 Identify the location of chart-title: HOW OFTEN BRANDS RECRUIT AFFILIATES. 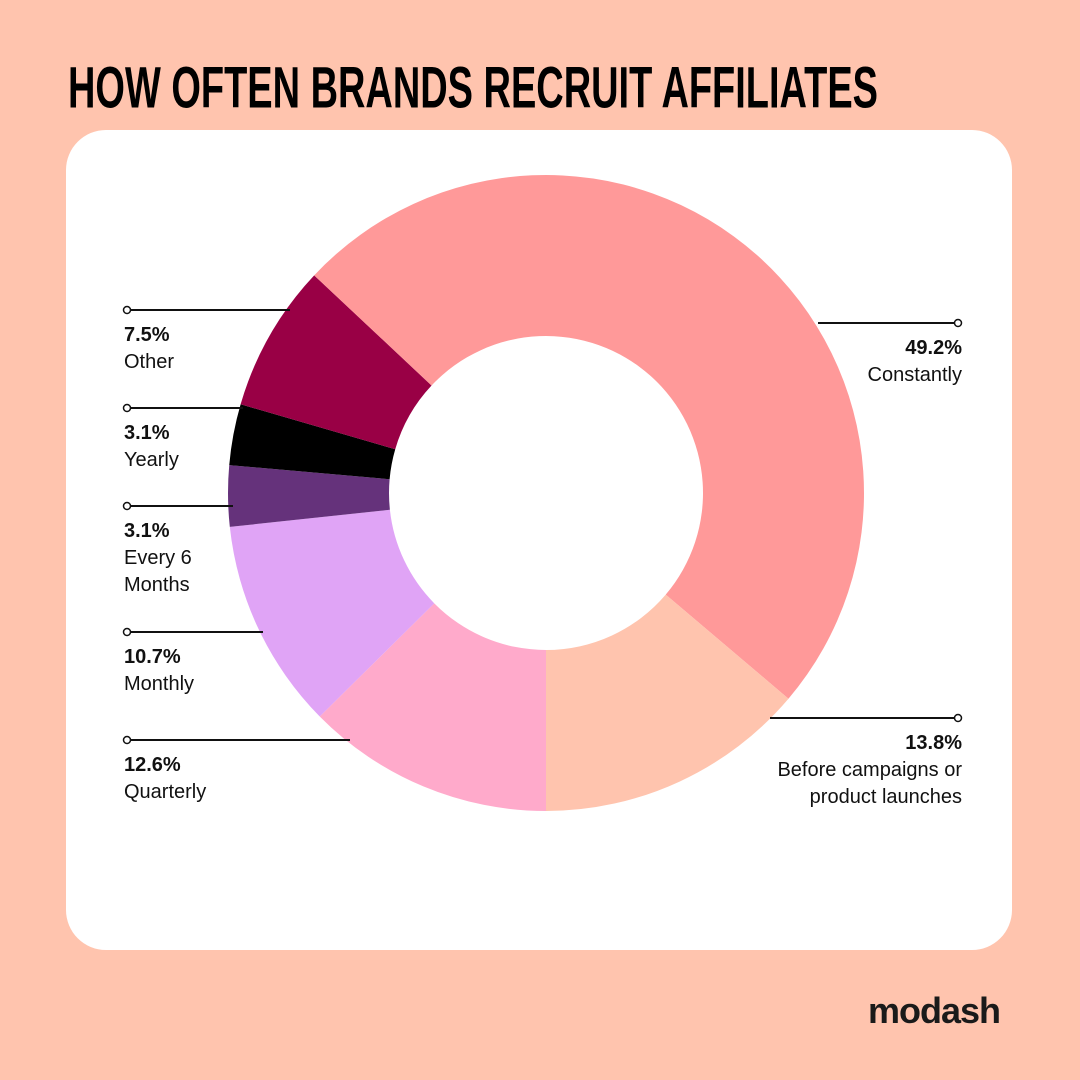
(473, 87).